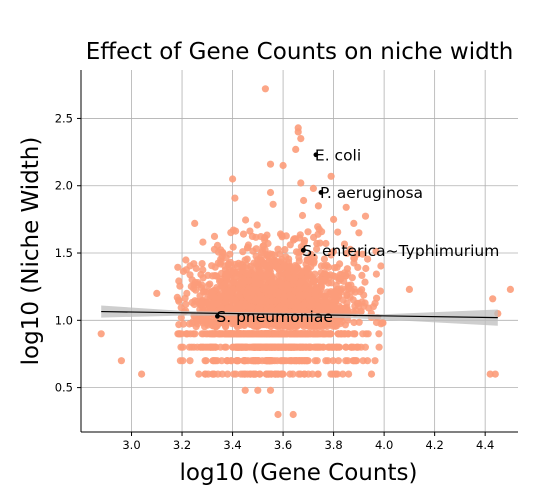 The image size is (534, 500). What do you see at coordinates (303, 250) in the screenshot?
I see `highlight-point` at bounding box center [303, 250].